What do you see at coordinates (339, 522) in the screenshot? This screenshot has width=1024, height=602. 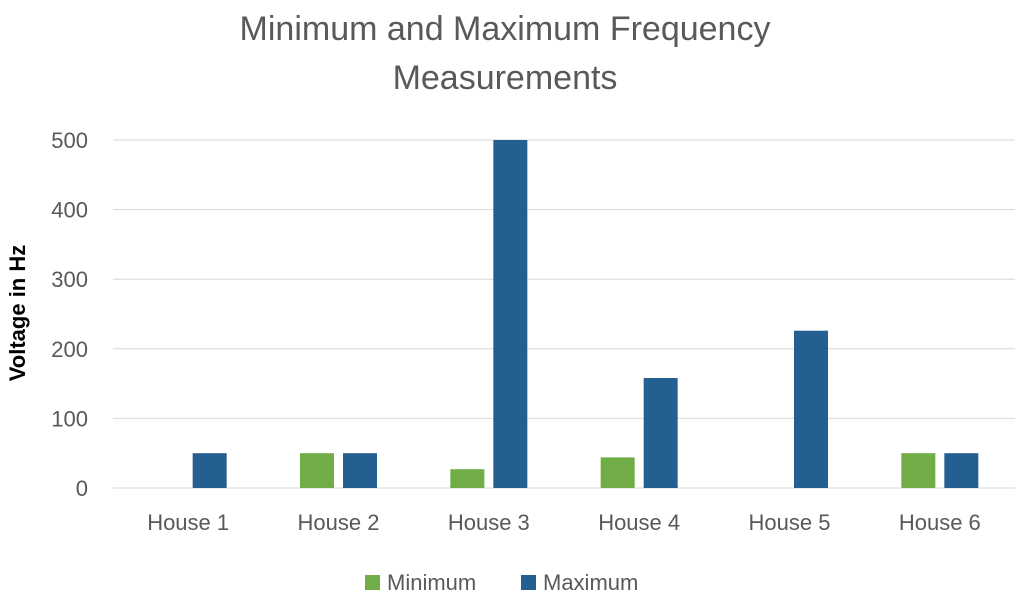 I see `x-tick-label: House 2` at bounding box center [339, 522].